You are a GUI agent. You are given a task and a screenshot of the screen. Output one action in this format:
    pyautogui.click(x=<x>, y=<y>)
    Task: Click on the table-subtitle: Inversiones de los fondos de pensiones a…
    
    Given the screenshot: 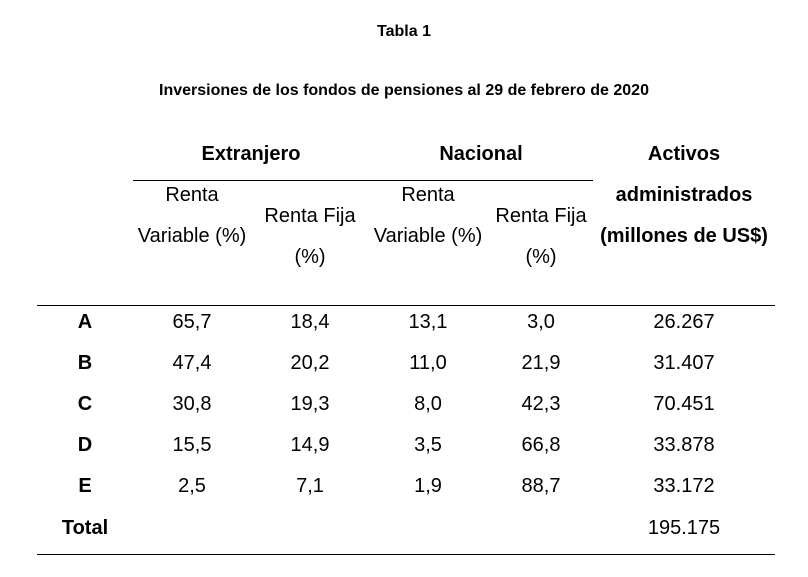 What is the action you would take?
    pyautogui.click(x=404, y=90)
    